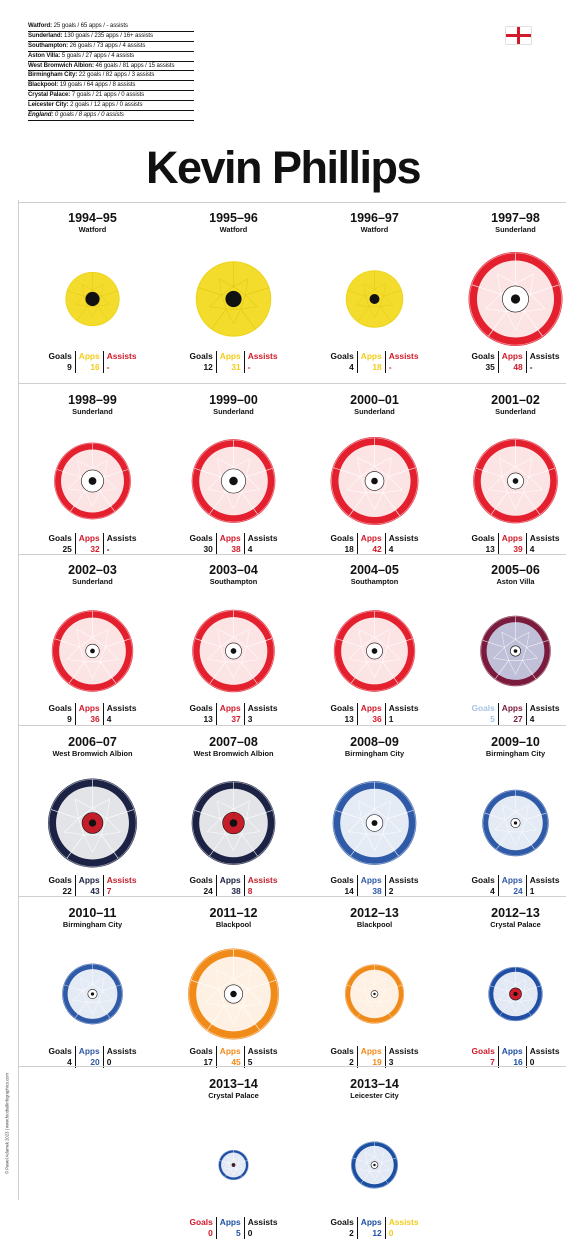 The image size is (566, 1242). What do you see at coordinates (90, 1057) in the screenshot?
I see `apps-stat: Apps 20` at bounding box center [90, 1057].